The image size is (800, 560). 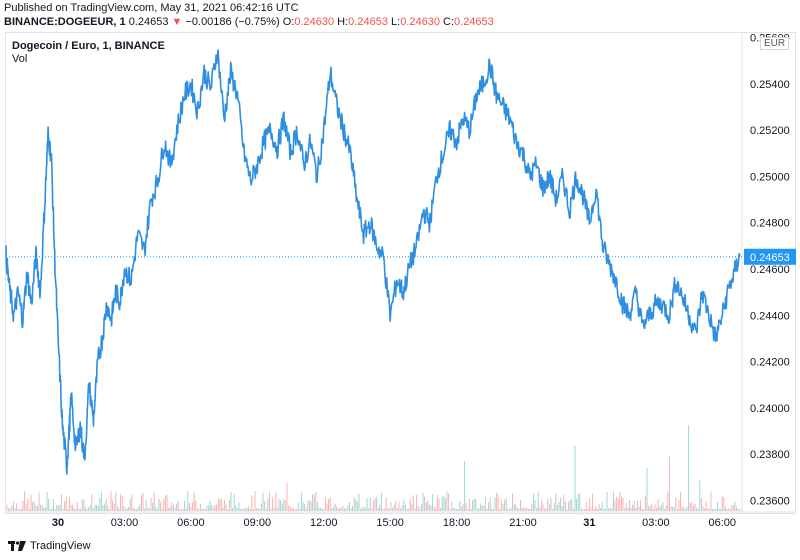 I want to click on close-value: 0.24653, so click(x=474, y=22).